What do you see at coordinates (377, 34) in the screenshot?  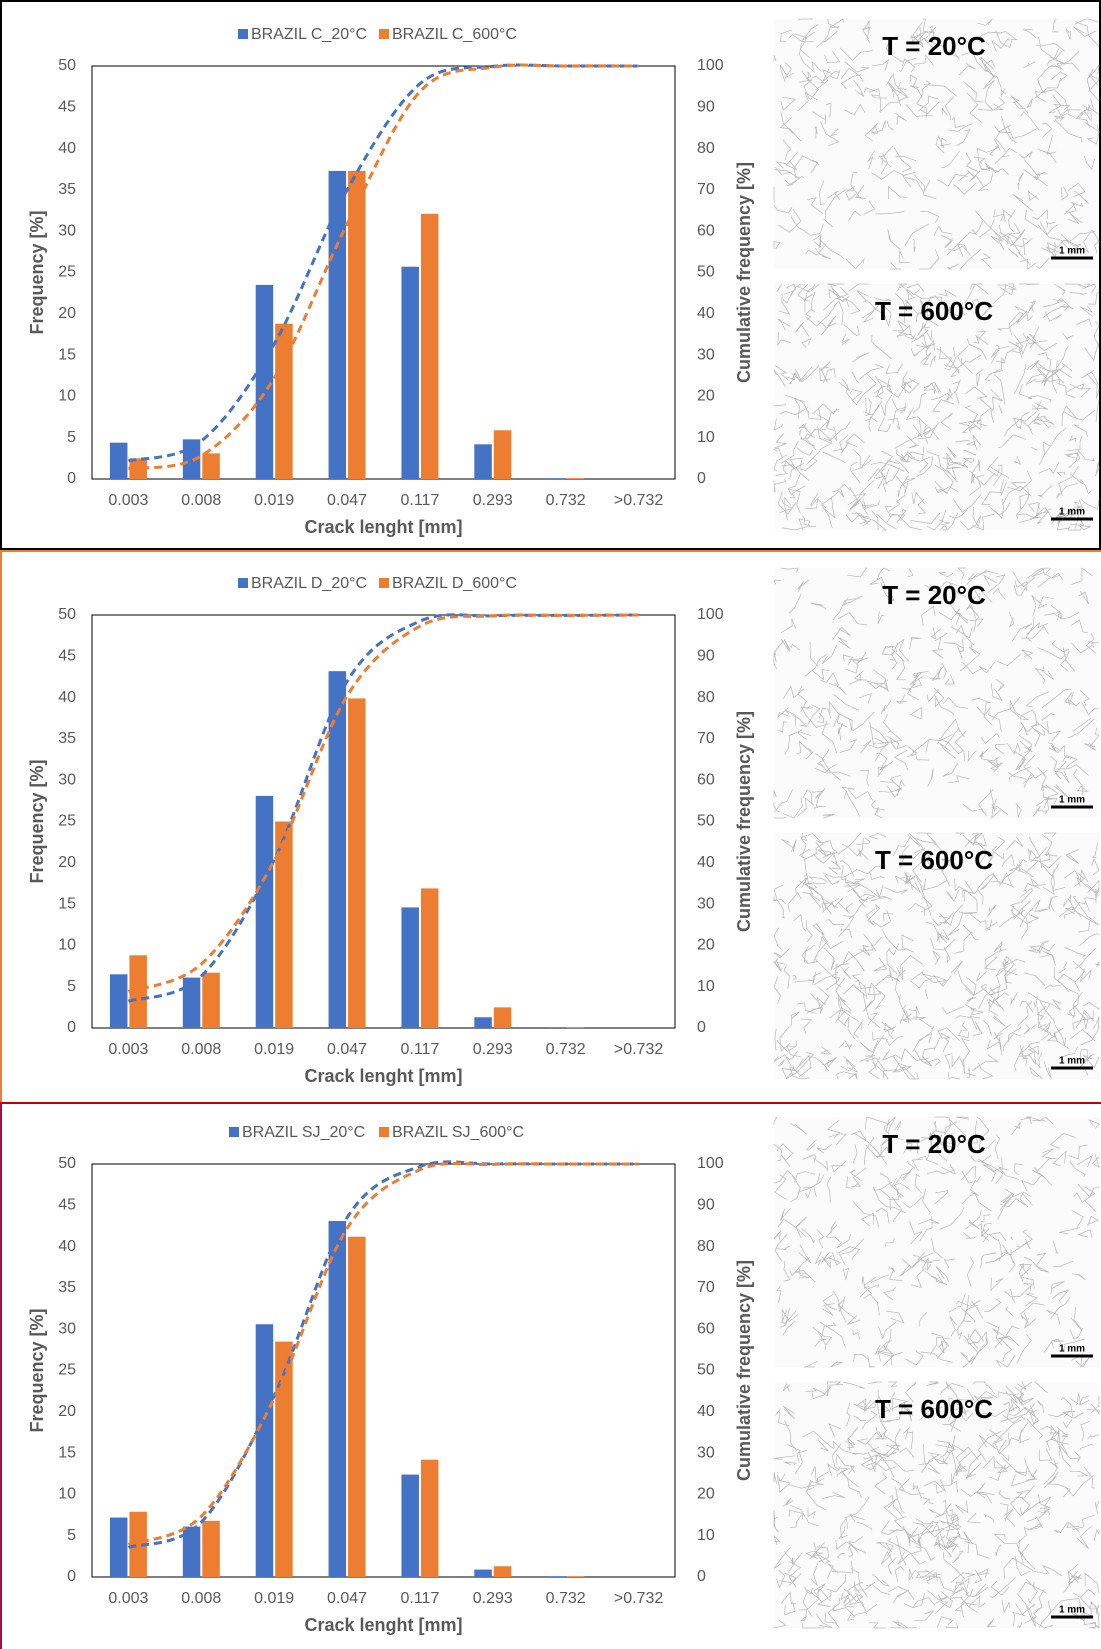 I see `legend: BRAZIL C_20°C BRAZIL C_600°C` at bounding box center [377, 34].